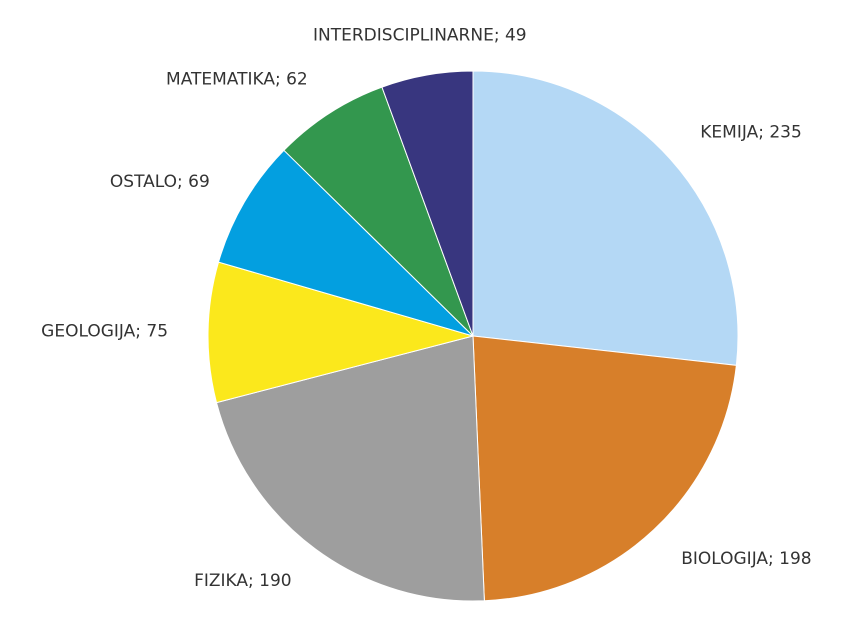 This screenshot has height=630, width=853. I want to click on data-label: INTERDISCIPLINARNE; 49, so click(420, 36).